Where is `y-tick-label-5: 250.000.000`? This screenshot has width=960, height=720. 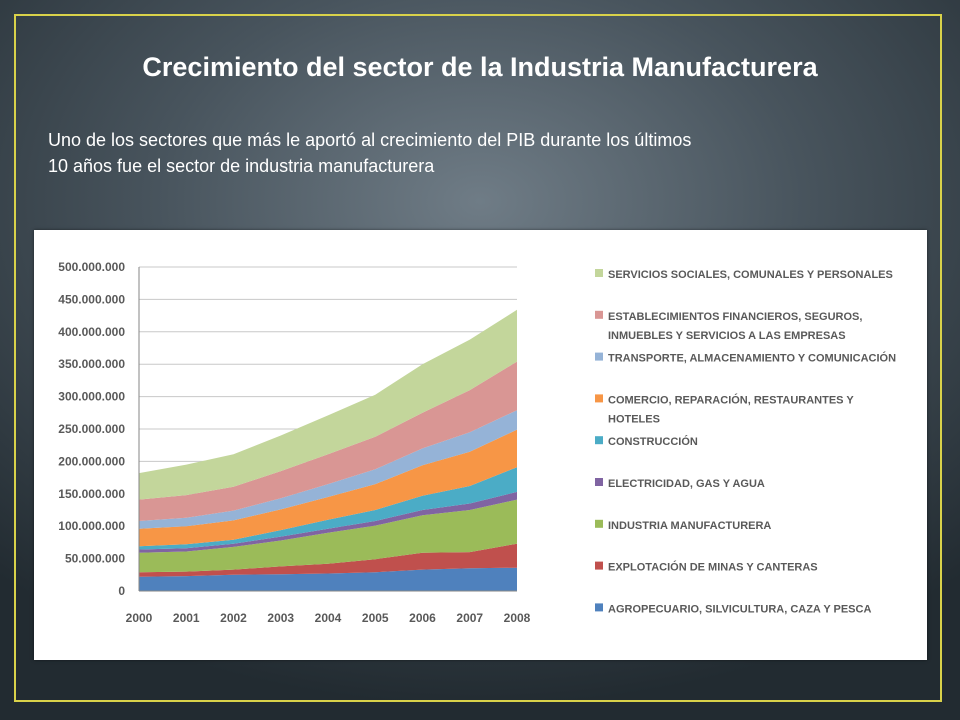 y-tick-label-5: 250.000.000 is located at coordinates (91, 429).